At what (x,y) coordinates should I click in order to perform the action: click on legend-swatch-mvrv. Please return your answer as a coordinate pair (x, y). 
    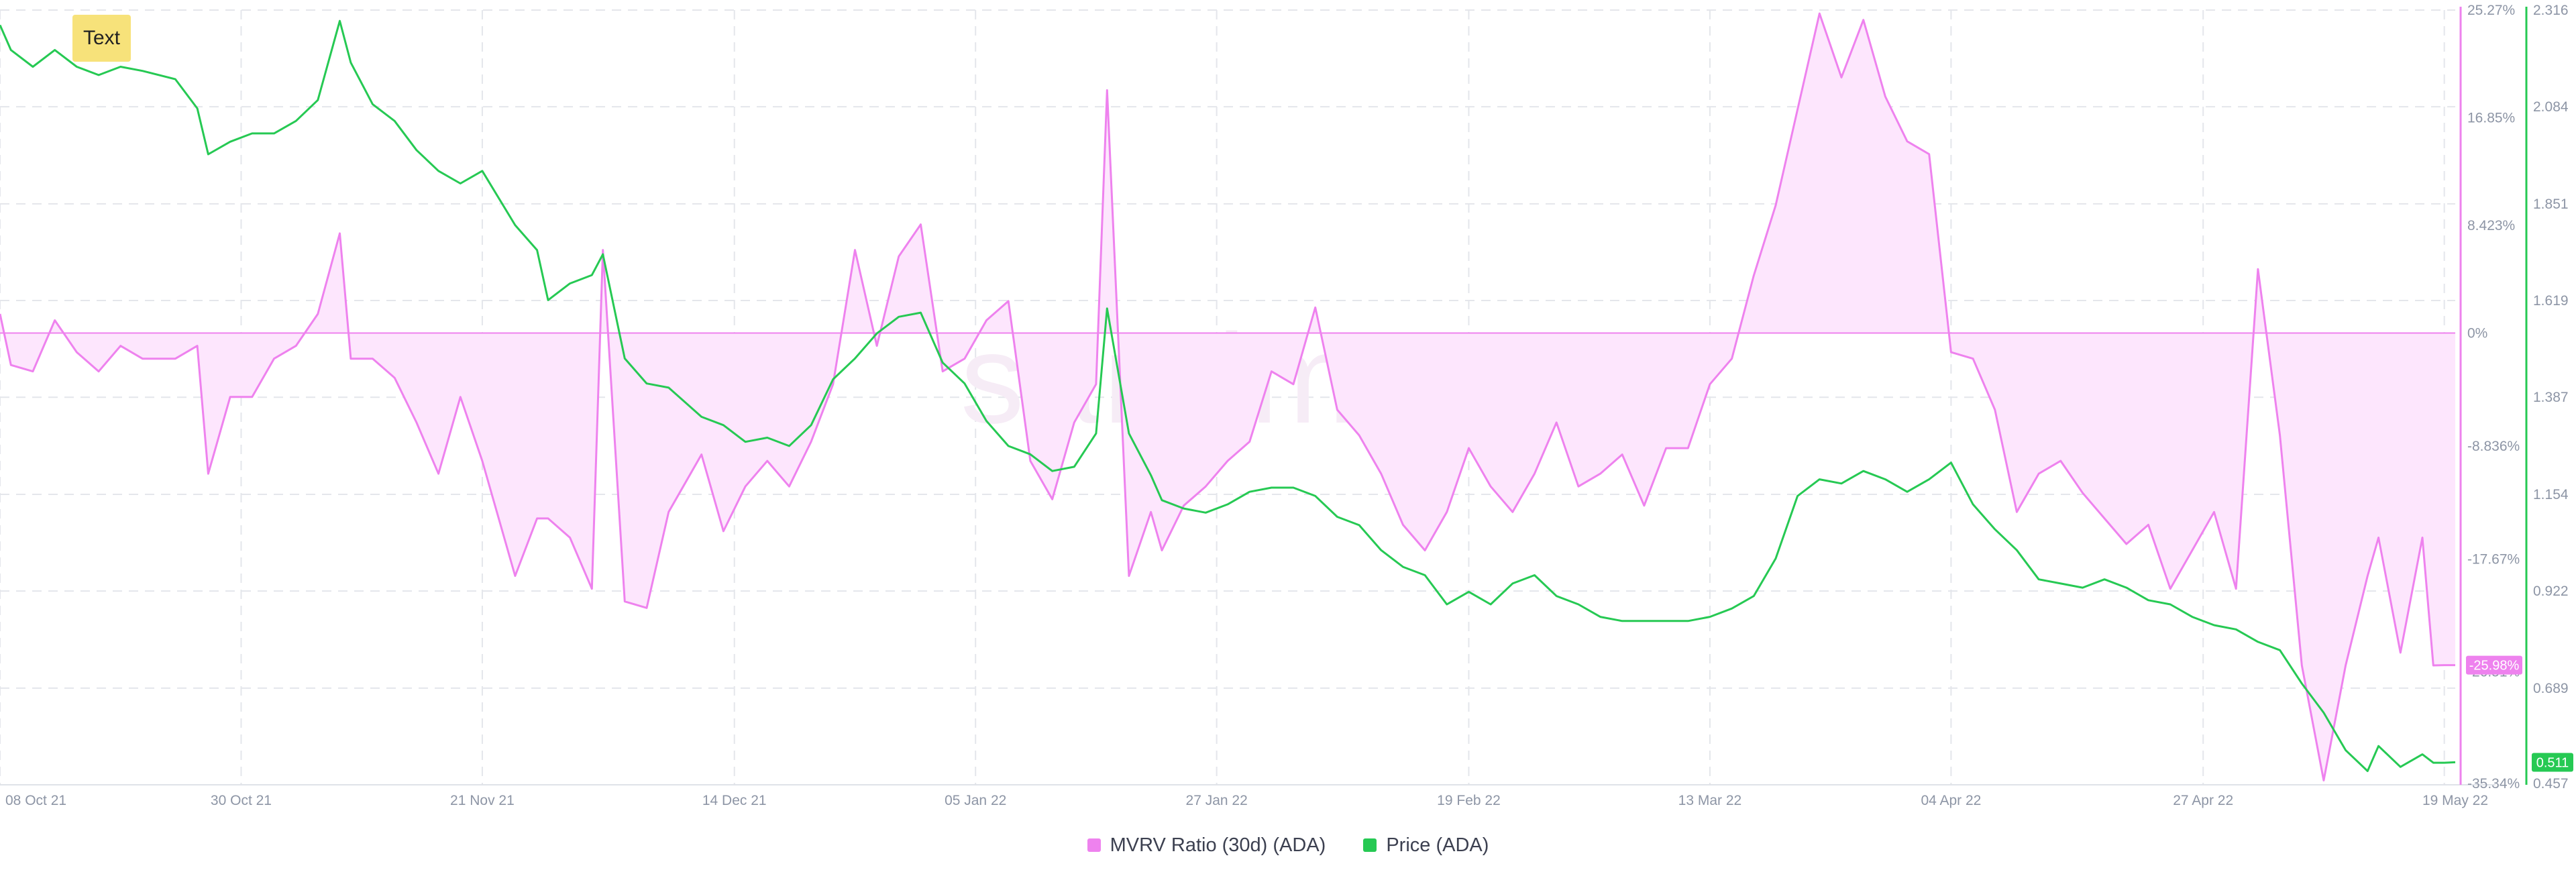
    Looking at the image, I should click on (1094, 845).